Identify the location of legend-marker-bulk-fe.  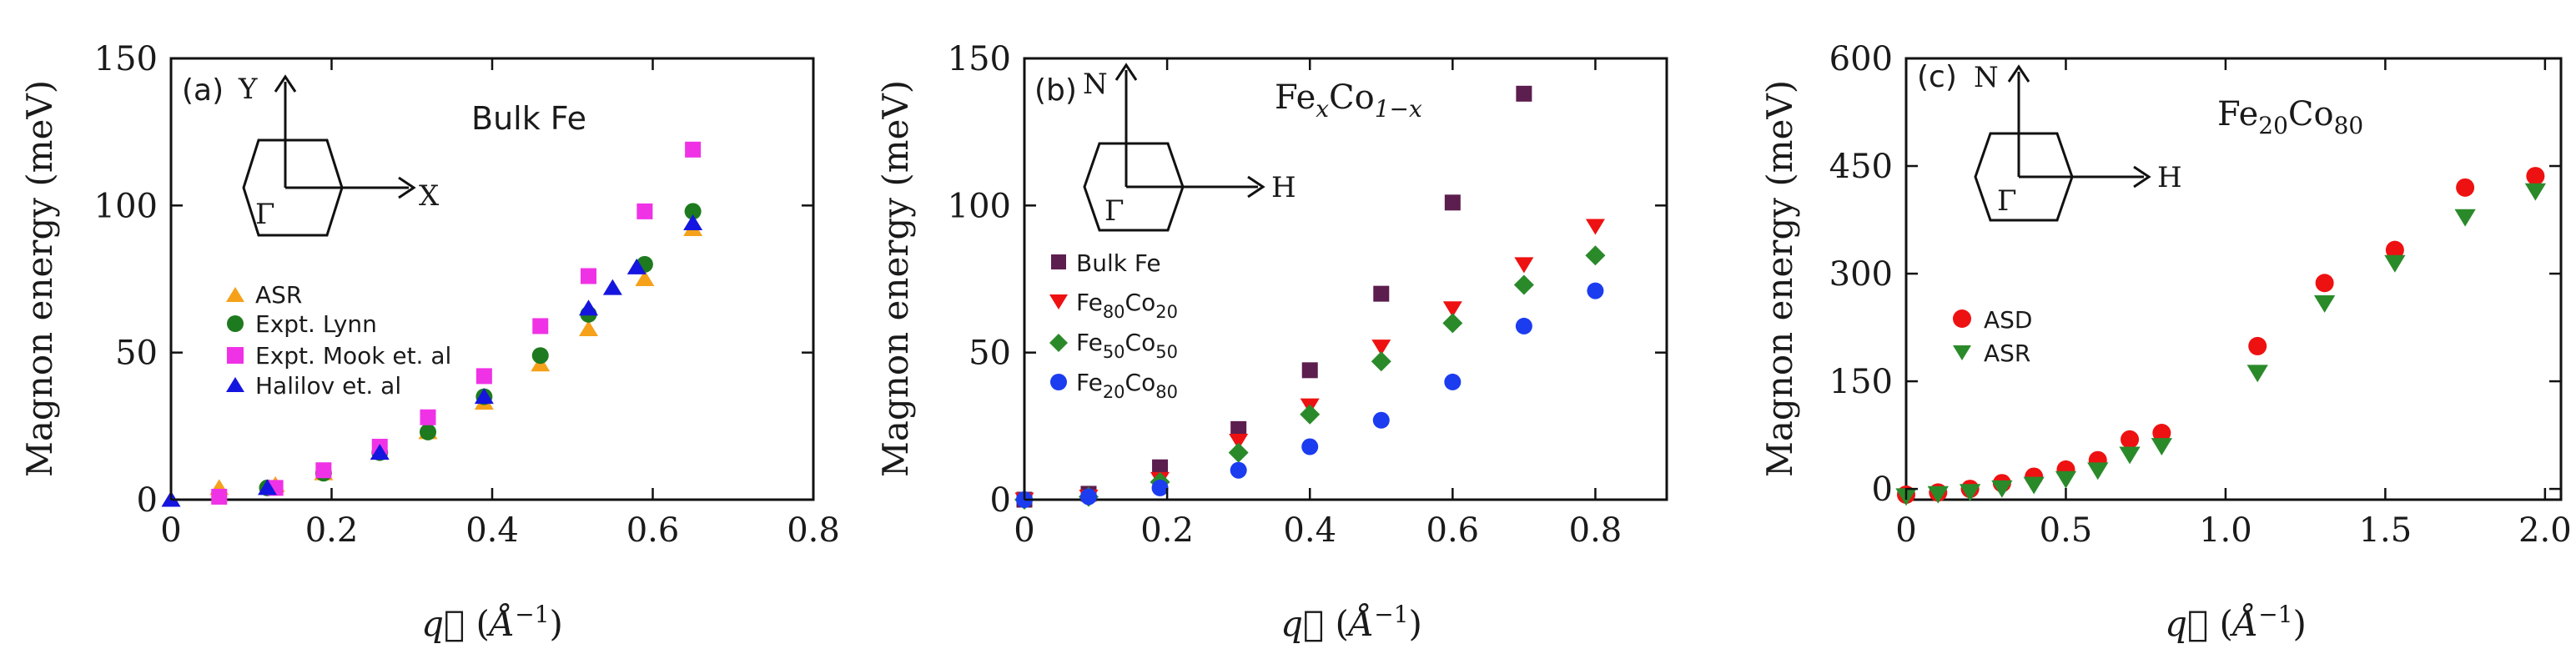
(1058, 261).